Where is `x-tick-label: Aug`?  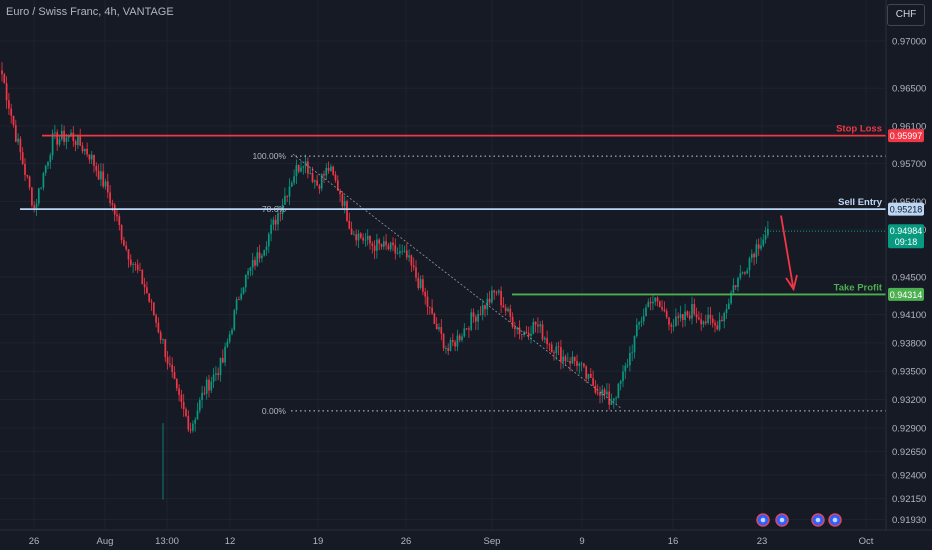
x-tick-label: Aug is located at coordinates (105, 541).